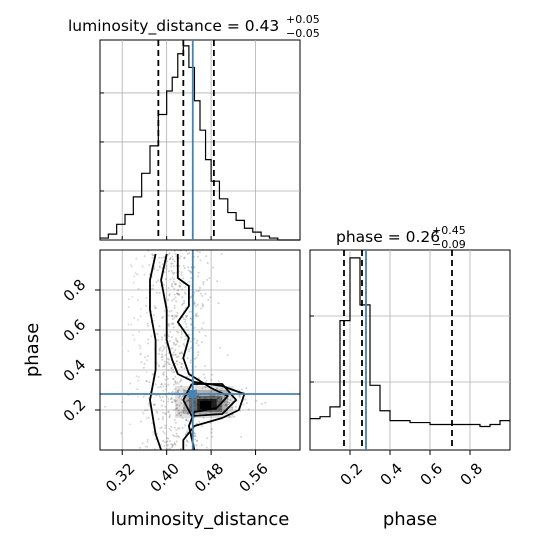 This screenshot has height=550, width=550. I want to click on scatter-grid, so click(200, 350).